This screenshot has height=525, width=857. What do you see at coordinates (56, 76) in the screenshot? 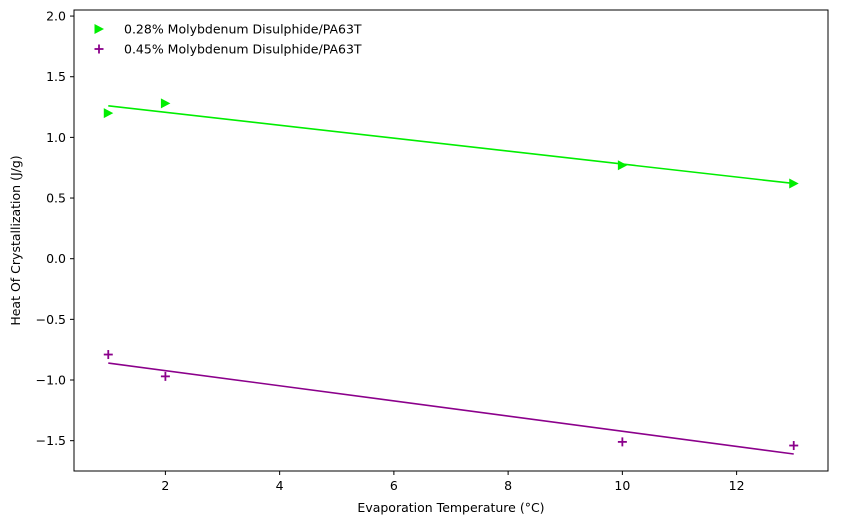
I see `y-tick-label: 1.5` at bounding box center [56, 76].